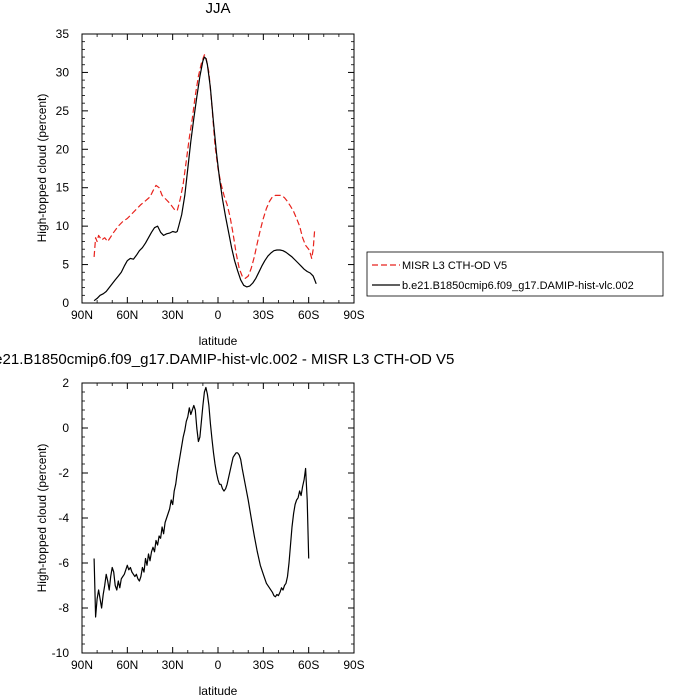  I want to click on top-x-tick-label: 90S, so click(353, 315).